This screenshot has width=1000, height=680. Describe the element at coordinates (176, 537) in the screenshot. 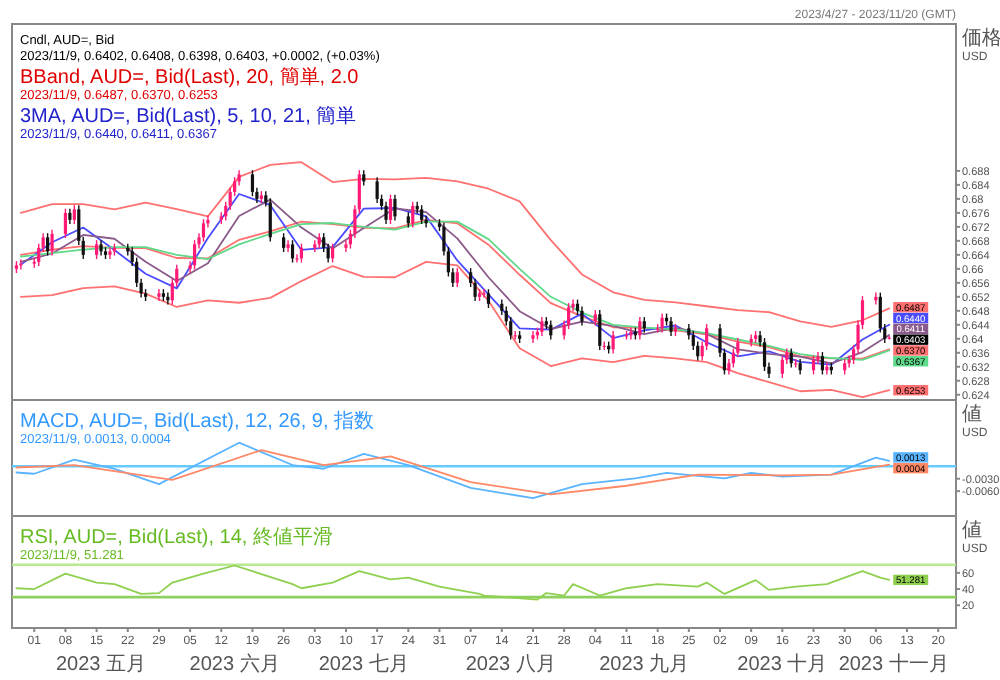

I see `annotation: RSI, AUD=, Bid(Last), 14, 終値平滑` at that location.